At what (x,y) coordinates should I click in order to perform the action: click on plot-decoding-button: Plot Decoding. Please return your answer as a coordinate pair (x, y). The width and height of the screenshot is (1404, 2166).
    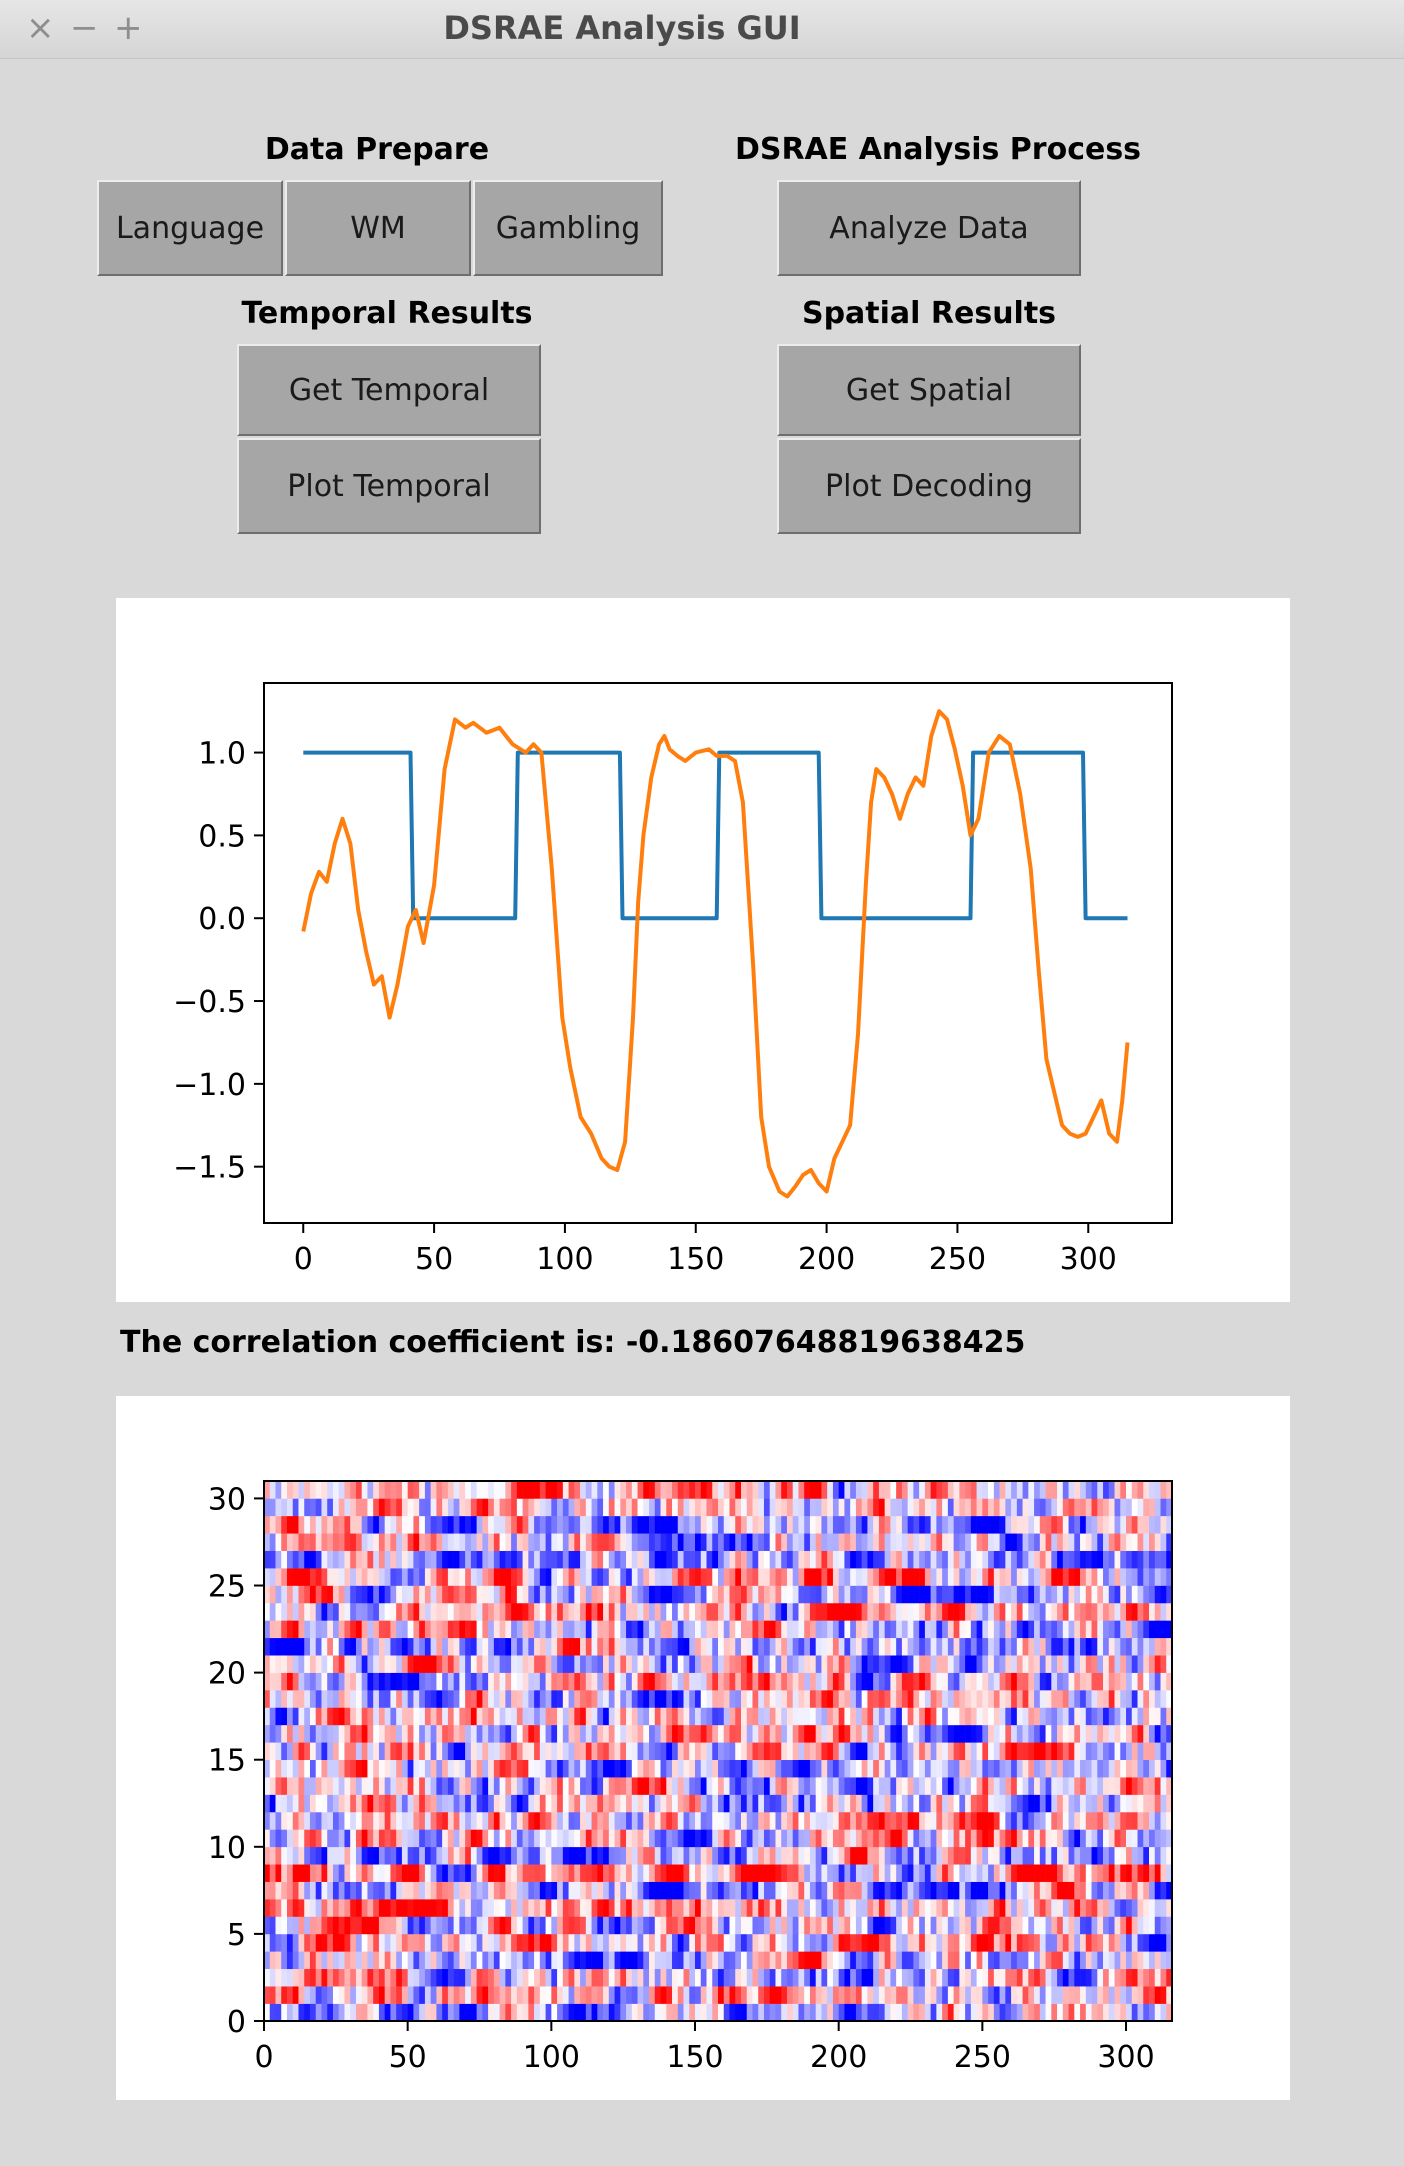
    Looking at the image, I should click on (929, 486).